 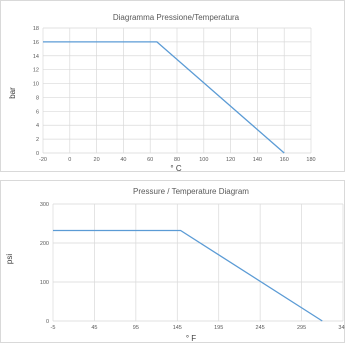 I want to click on x-tick-label: 40, so click(x=123, y=160).